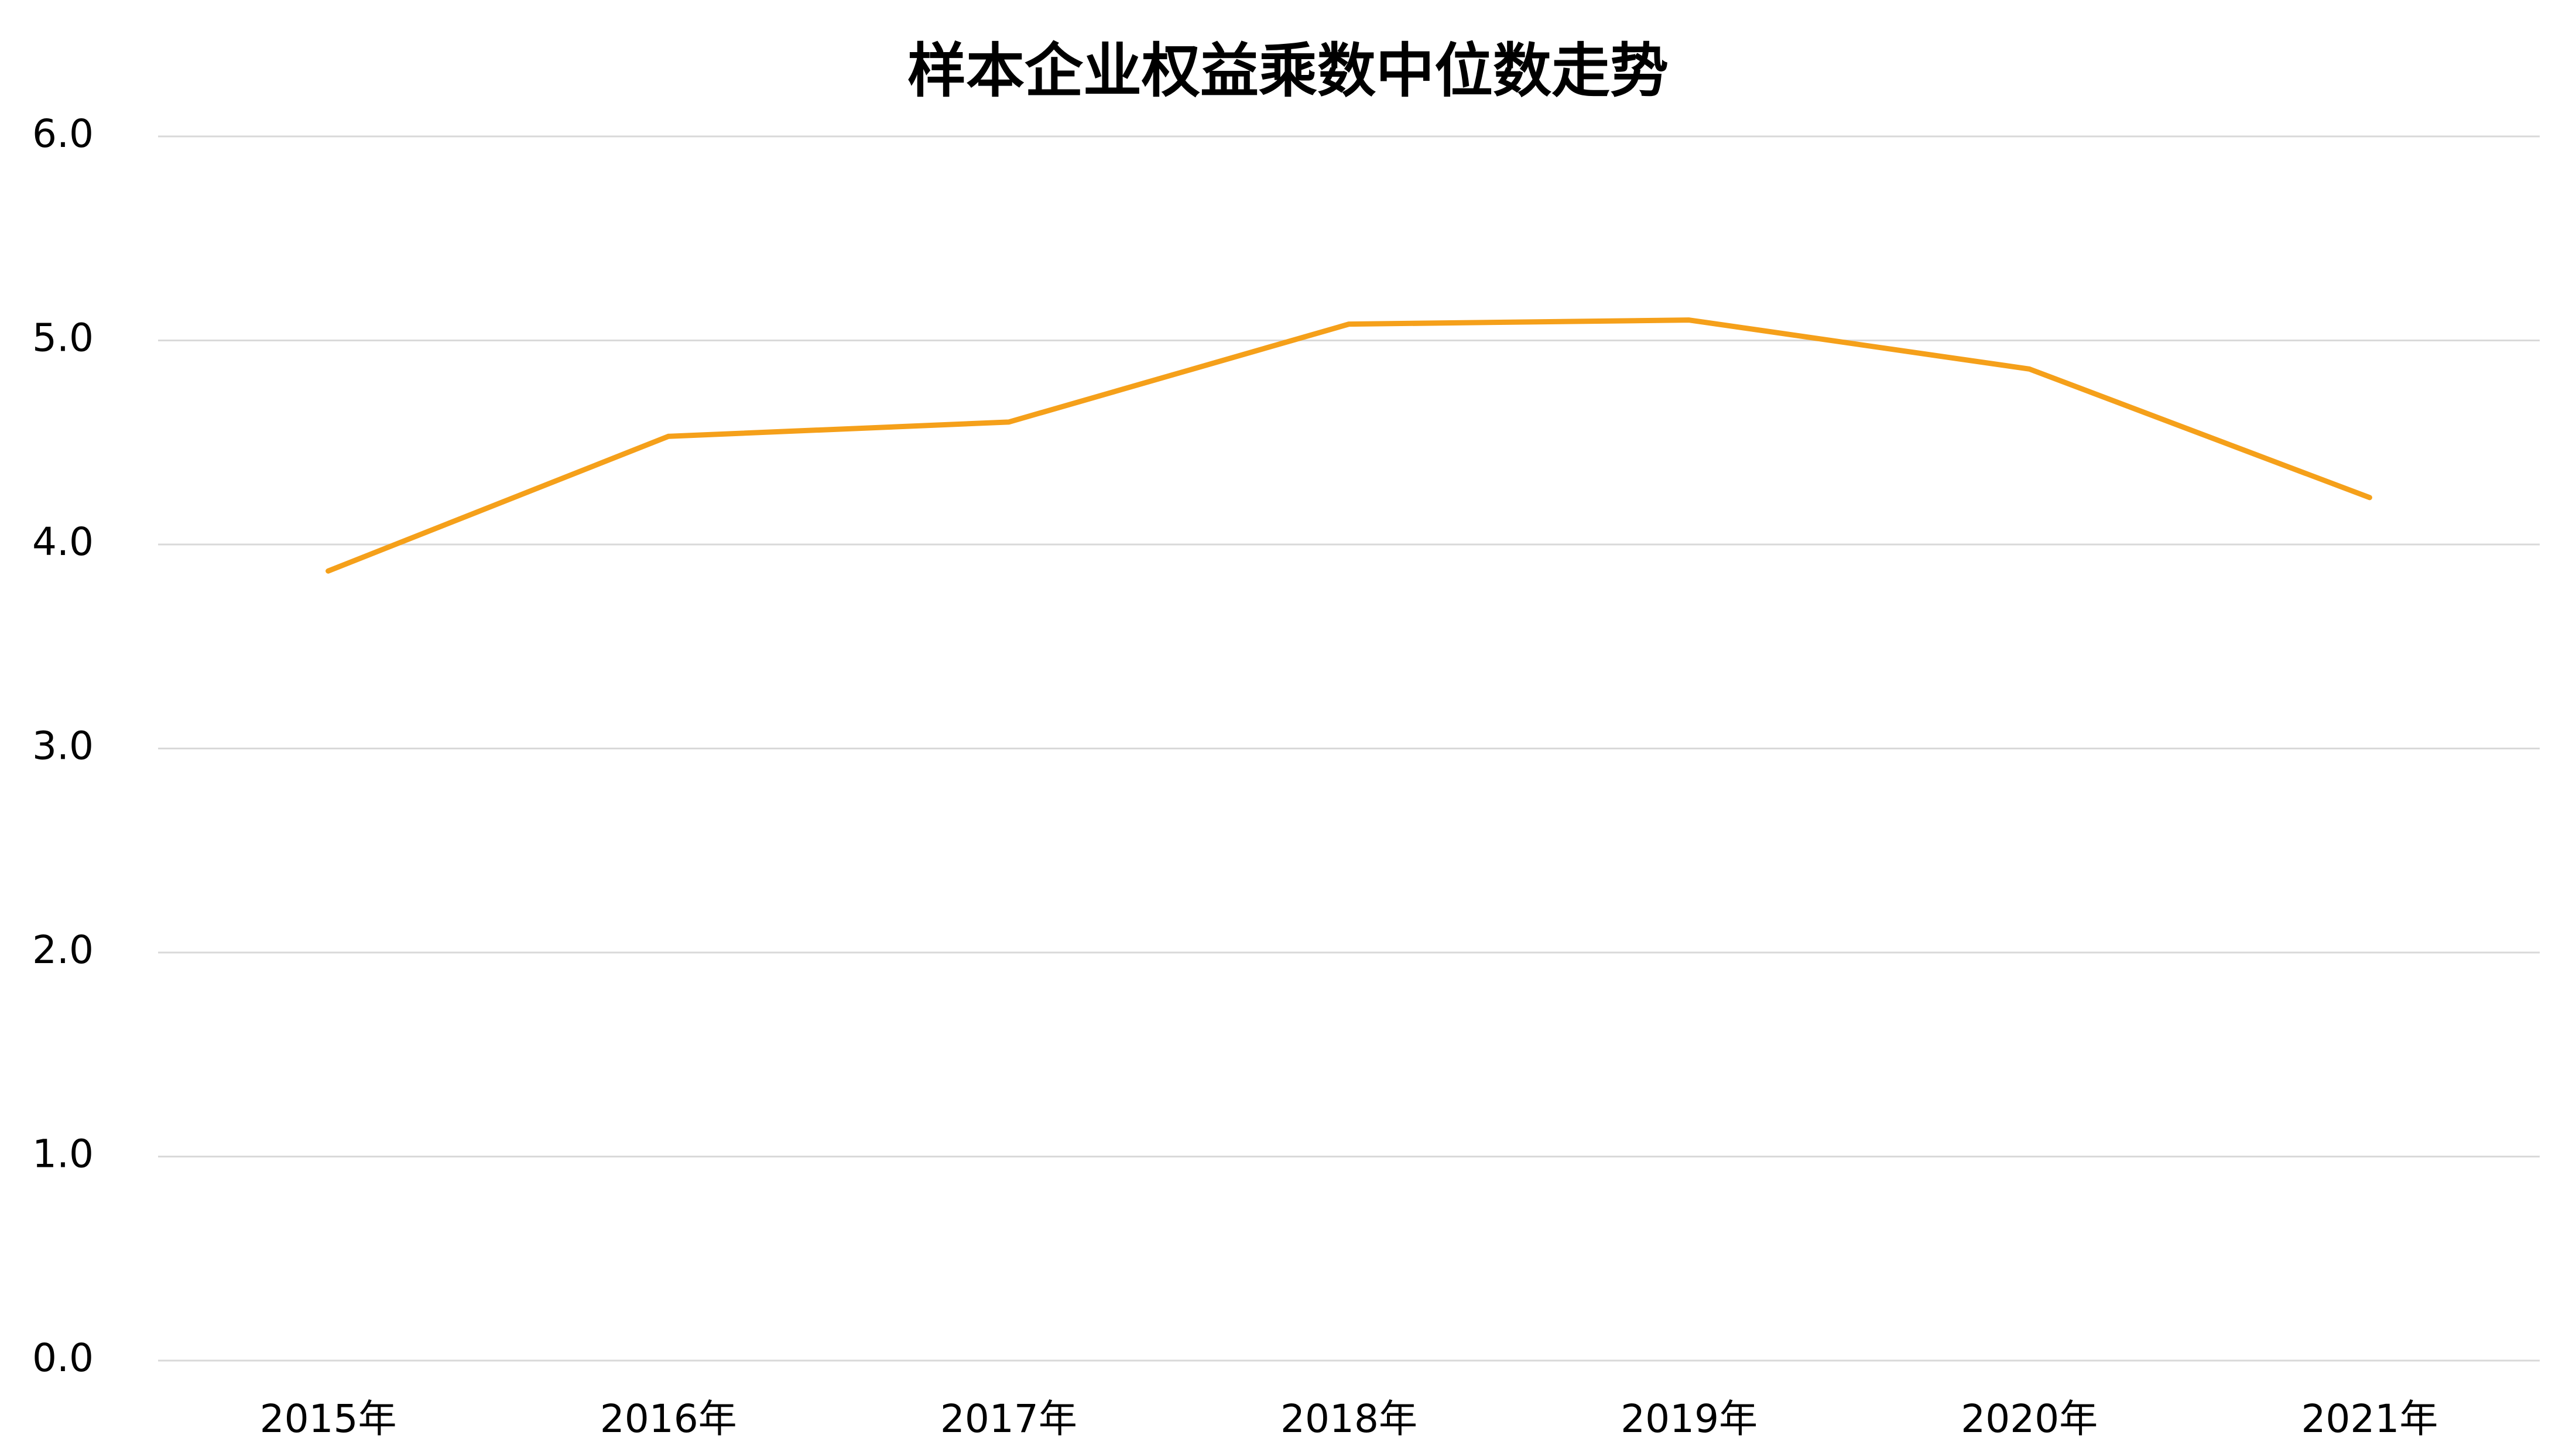 The width and height of the screenshot is (2576, 1449). Describe the element at coordinates (63, 338) in the screenshot. I see `y-tick-label: 5.0` at that location.